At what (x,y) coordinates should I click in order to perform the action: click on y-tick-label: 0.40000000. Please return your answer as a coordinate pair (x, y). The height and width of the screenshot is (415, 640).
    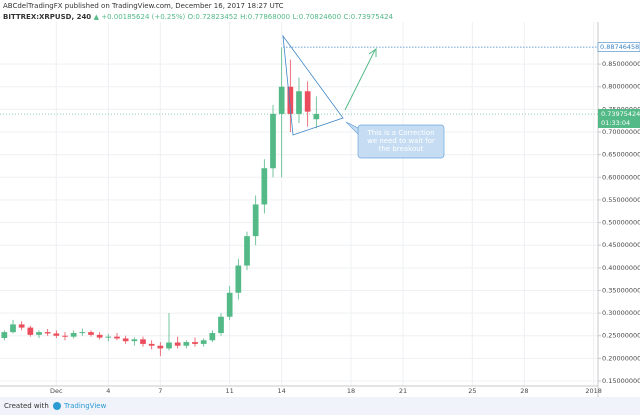
    Looking at the image, I should click on (621, 268).